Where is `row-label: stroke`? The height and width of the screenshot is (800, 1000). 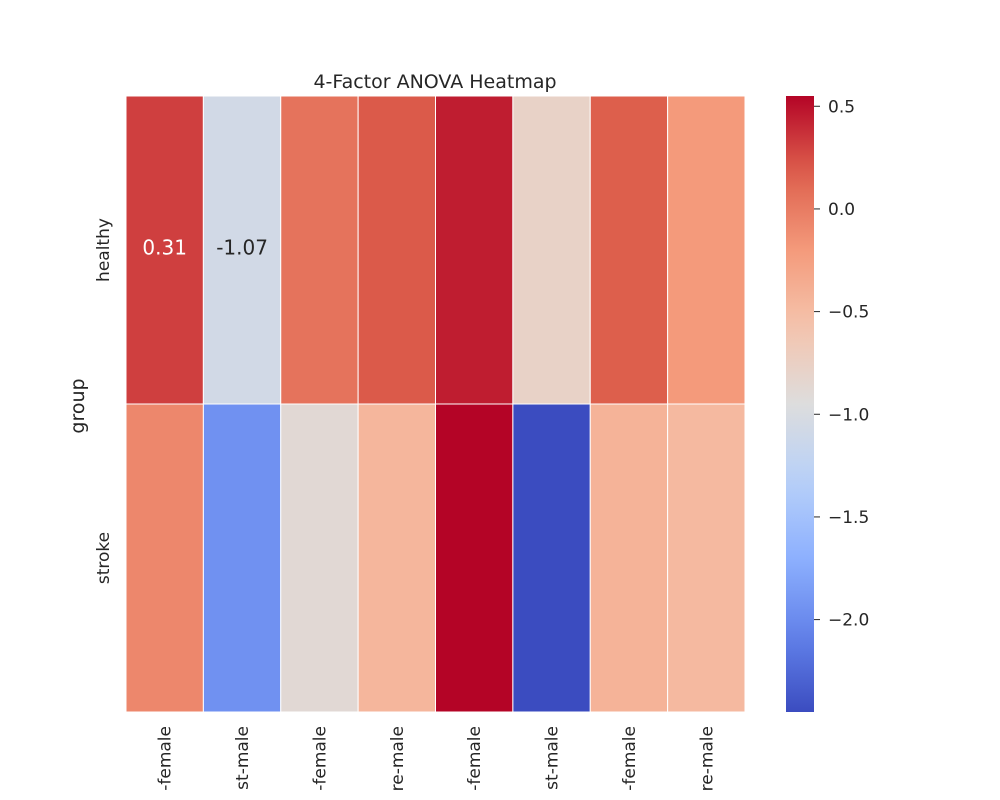
row-label: stroke is located at coordinates (104, 558).